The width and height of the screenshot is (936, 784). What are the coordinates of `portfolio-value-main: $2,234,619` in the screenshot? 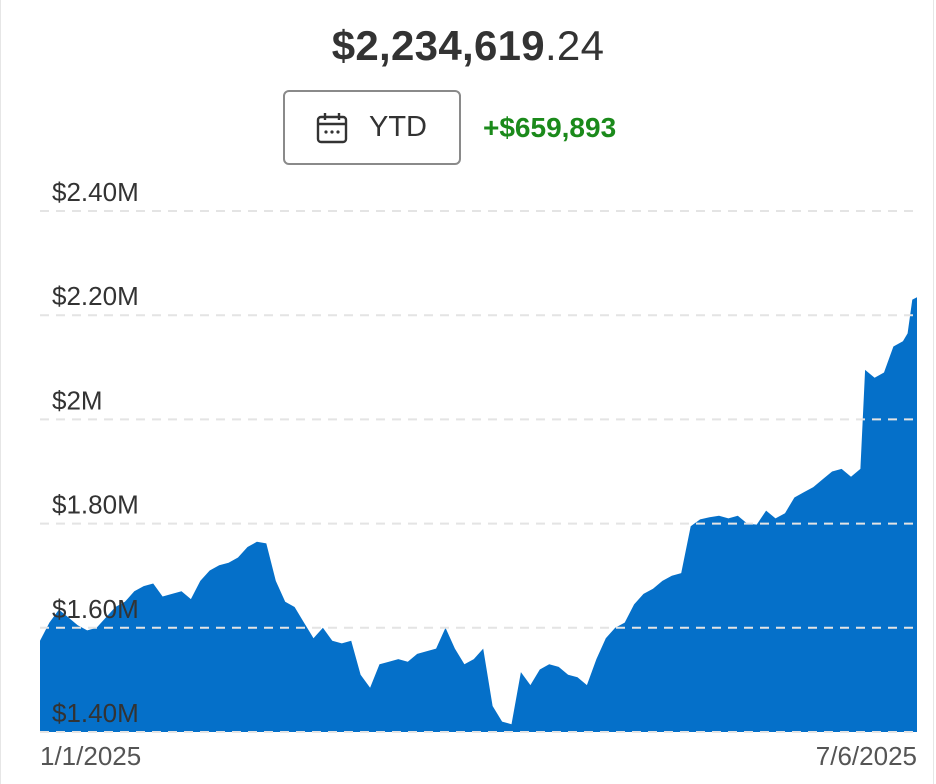 It's located at (438, 45).